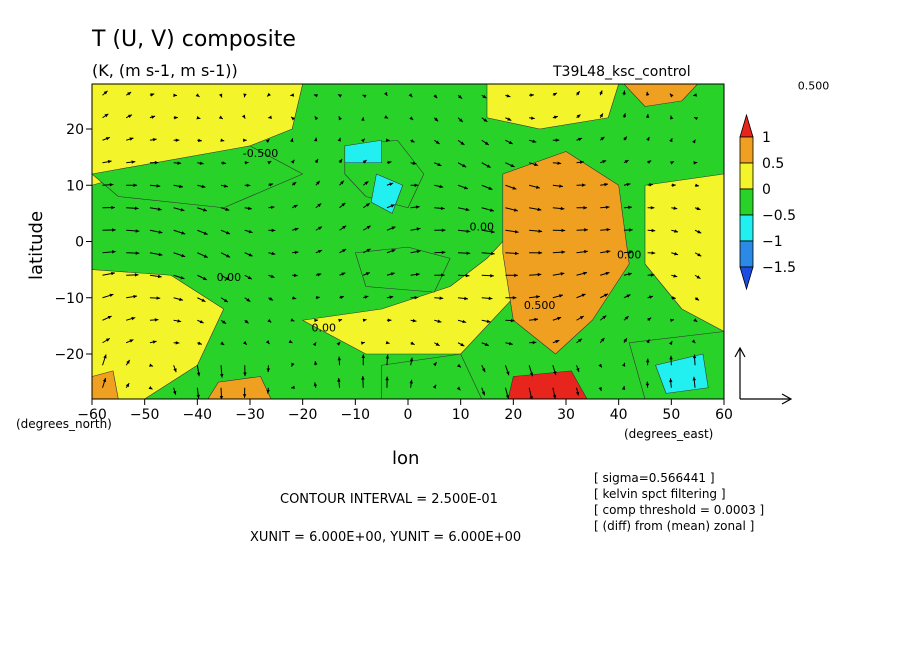  What do you see at coordinates (405, 411) in the screenshot?
I see `x-axis-ticks: −60 −50 −40 −30 −20 −10 0 10 20 30 40 50 60` at bounding box center [405, 411].